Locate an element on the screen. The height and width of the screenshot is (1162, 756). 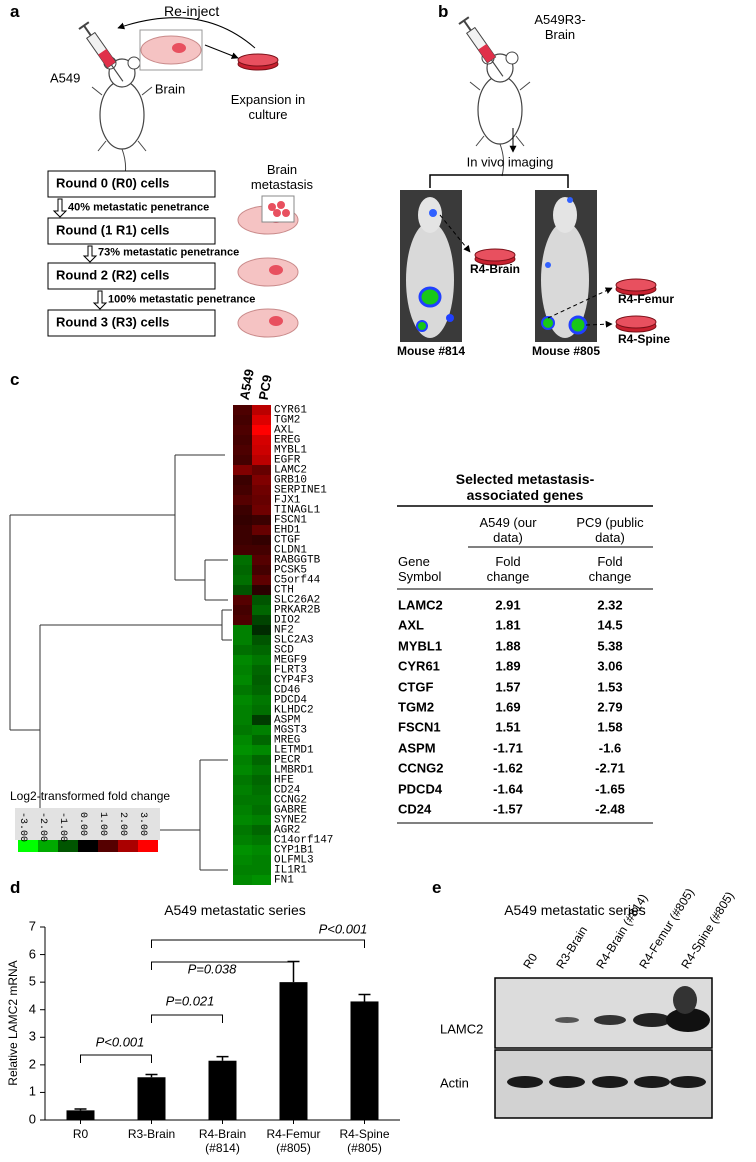
gene-label: EGFR is located at coordinates (287, 460).